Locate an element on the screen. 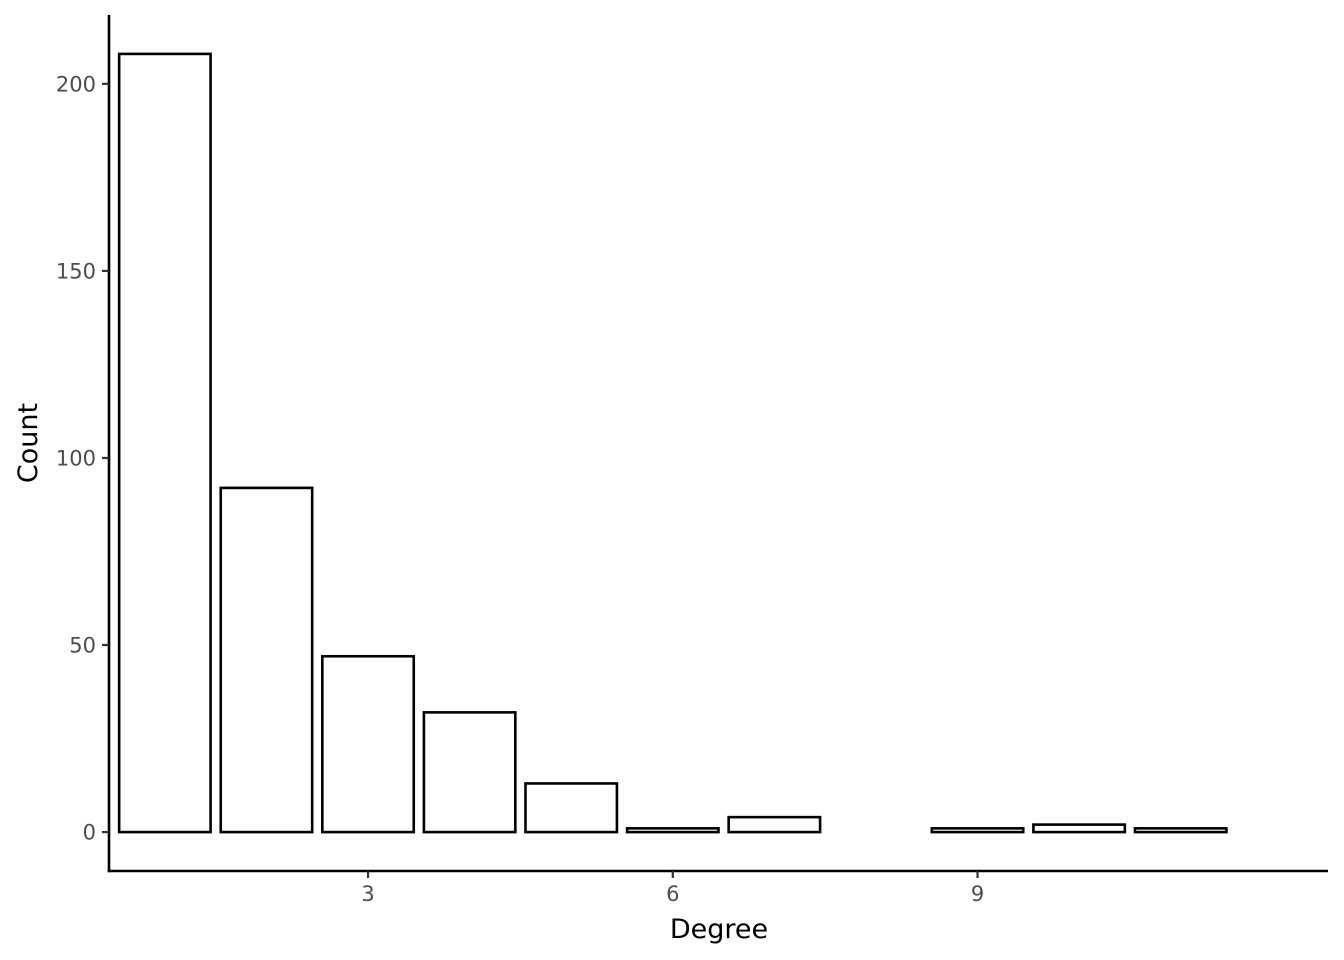 The height and width of the screenshot is (960, 1344). y-tick-label: 50 is located at coordinates (82, 646).